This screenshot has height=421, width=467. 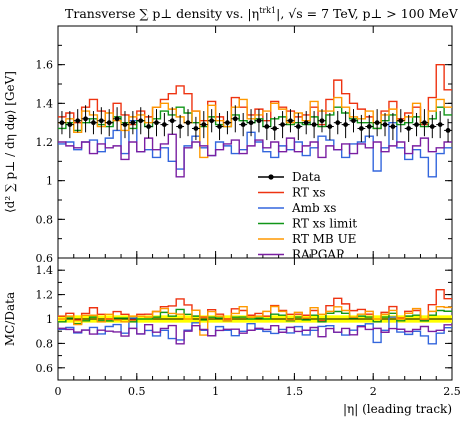 I want to click on ratio-series-rt-xs, so click(x=255, y=305).